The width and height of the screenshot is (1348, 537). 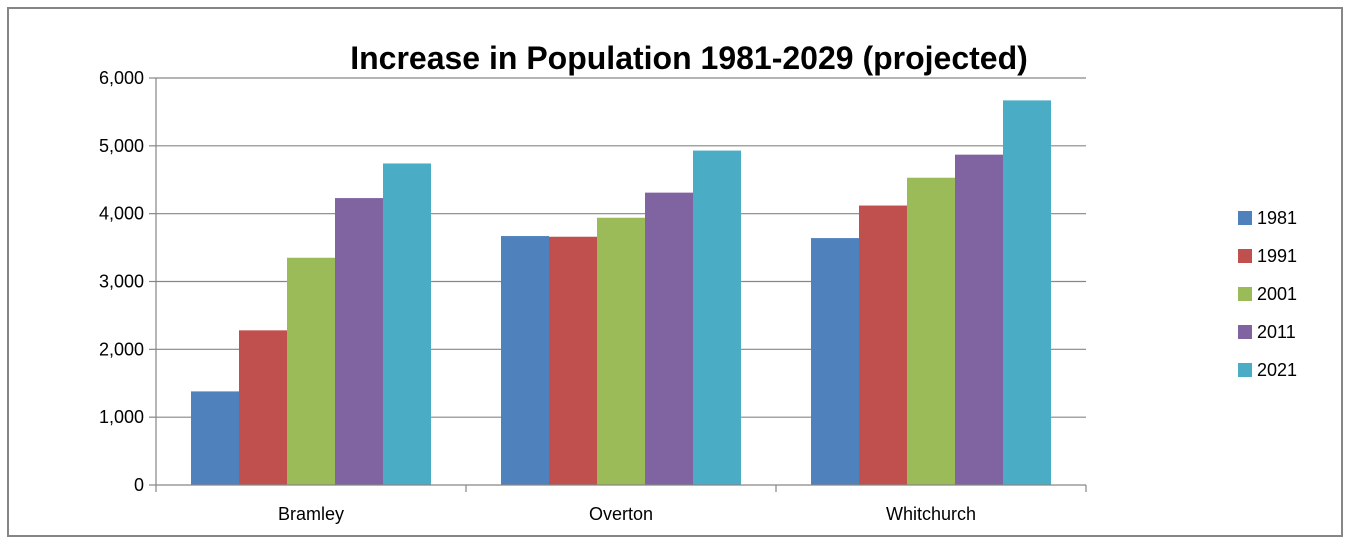 I want to click on legend-label: 1991, so click(x=1277, y=256).